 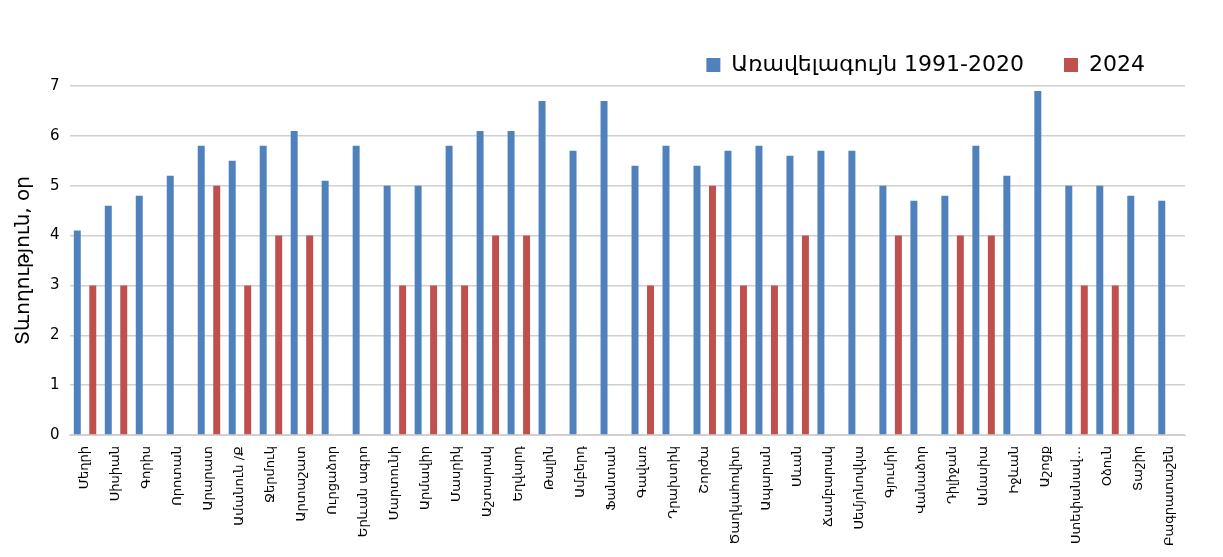 I want to click on x-tick-label: Արտաշատ, so click(x=301, y=484).